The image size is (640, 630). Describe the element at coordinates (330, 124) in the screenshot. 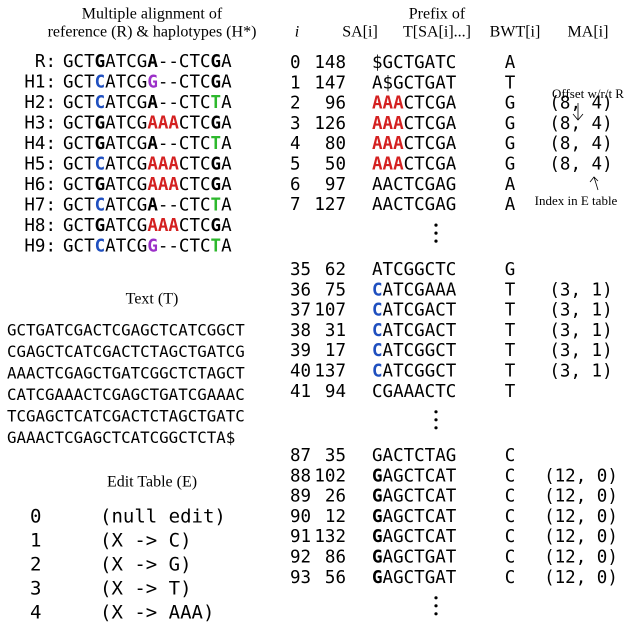

I see `sa-value: 126` at that location.